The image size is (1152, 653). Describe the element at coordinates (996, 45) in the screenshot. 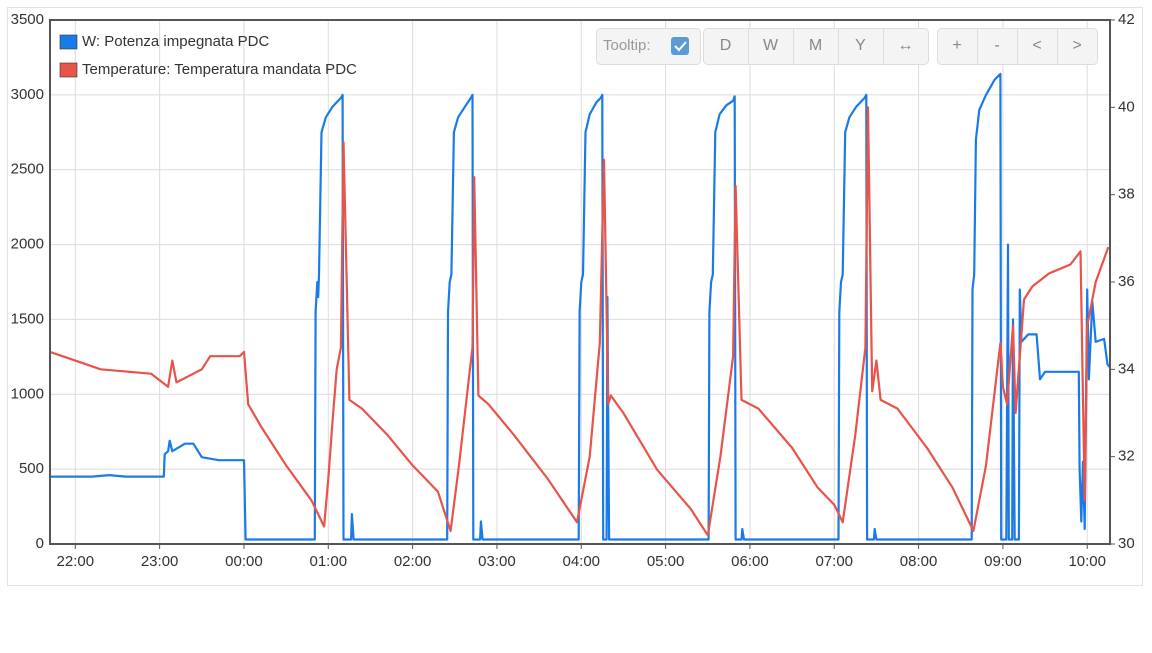

I see `toolbar-button: -` at that location.